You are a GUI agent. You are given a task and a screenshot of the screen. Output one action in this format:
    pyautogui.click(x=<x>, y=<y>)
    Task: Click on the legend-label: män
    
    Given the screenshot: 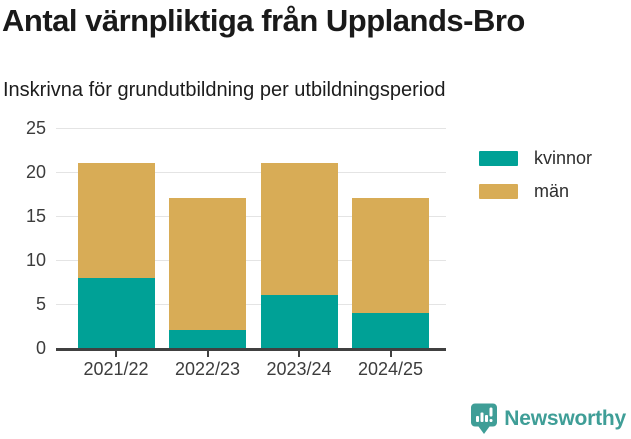 What is the action you would take?
    pyautogui.click(x=552, y=191)
    